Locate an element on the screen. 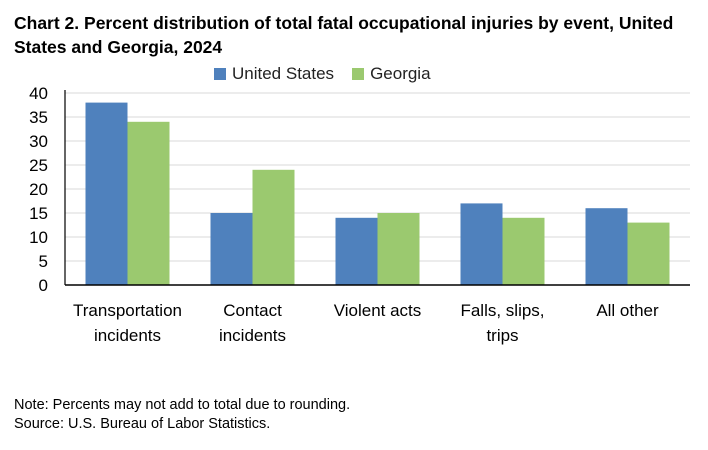 The height and width of the screenshot is (450, 708). y-tick-label: 10 is located at coordinates (38, 237).